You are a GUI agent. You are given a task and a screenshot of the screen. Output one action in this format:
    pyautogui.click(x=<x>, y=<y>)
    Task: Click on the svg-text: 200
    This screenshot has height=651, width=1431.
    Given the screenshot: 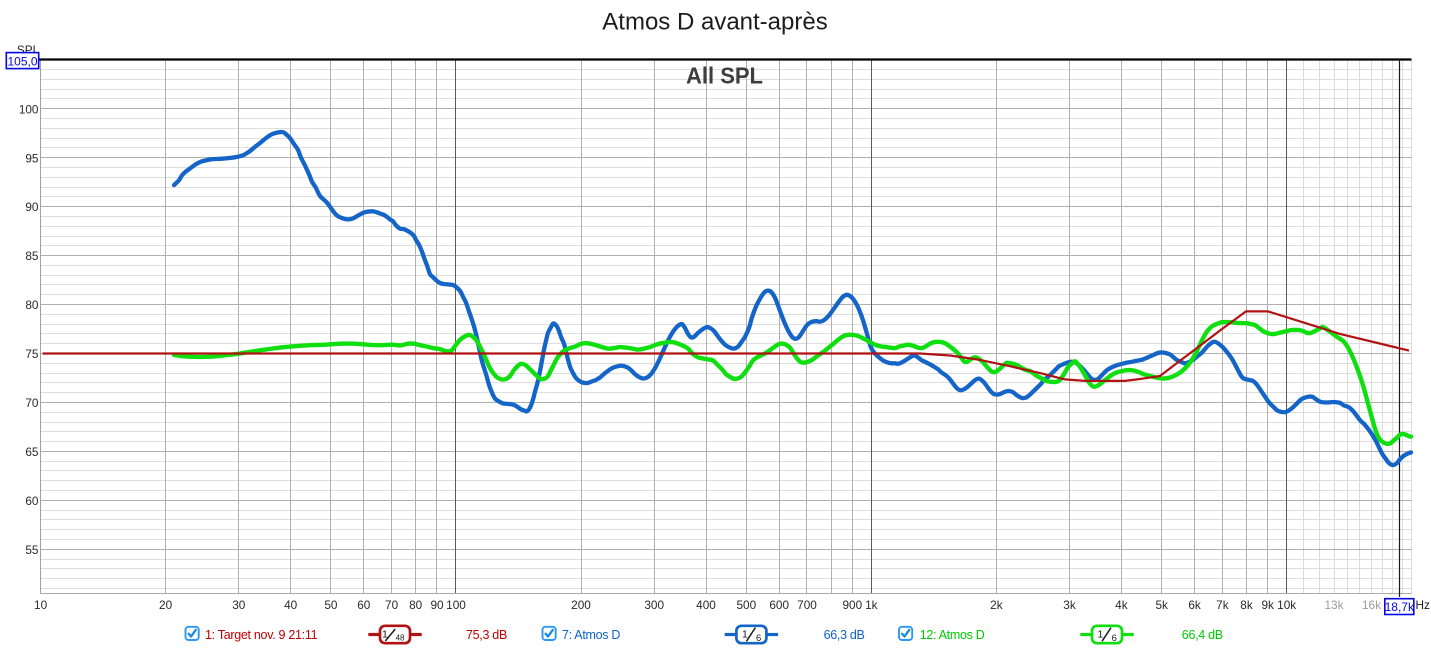 What is the action you would take?
    pyautogui.click(x=581, y=605)
    